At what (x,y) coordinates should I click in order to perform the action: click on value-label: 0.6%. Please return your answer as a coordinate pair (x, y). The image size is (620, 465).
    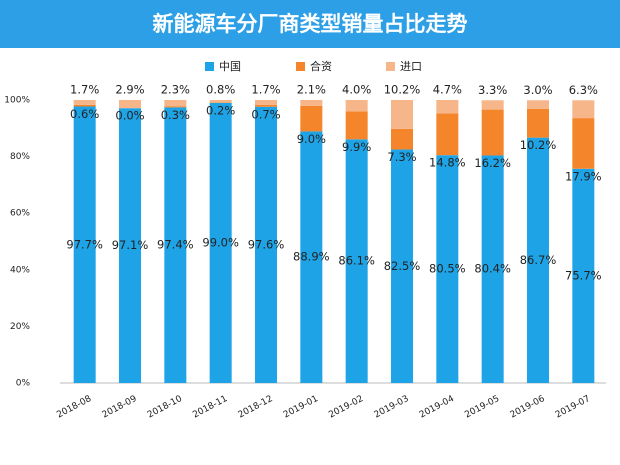
    Looking at the image, I should click on (84, 114).